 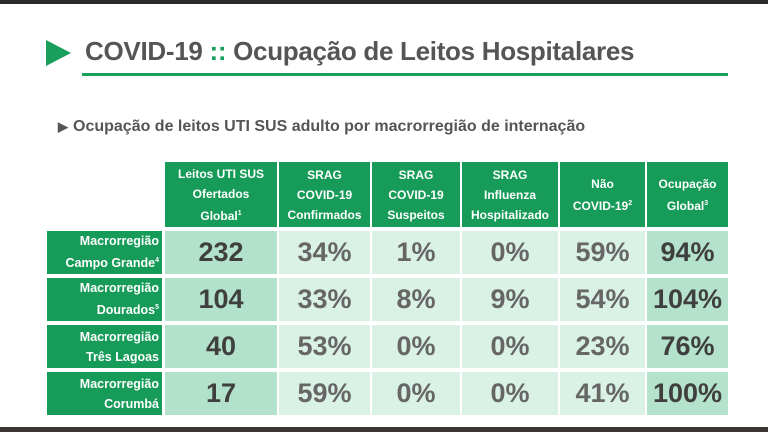 I want to click on row-label: Macrorregião Dourados5, so click(x=104, y=299).